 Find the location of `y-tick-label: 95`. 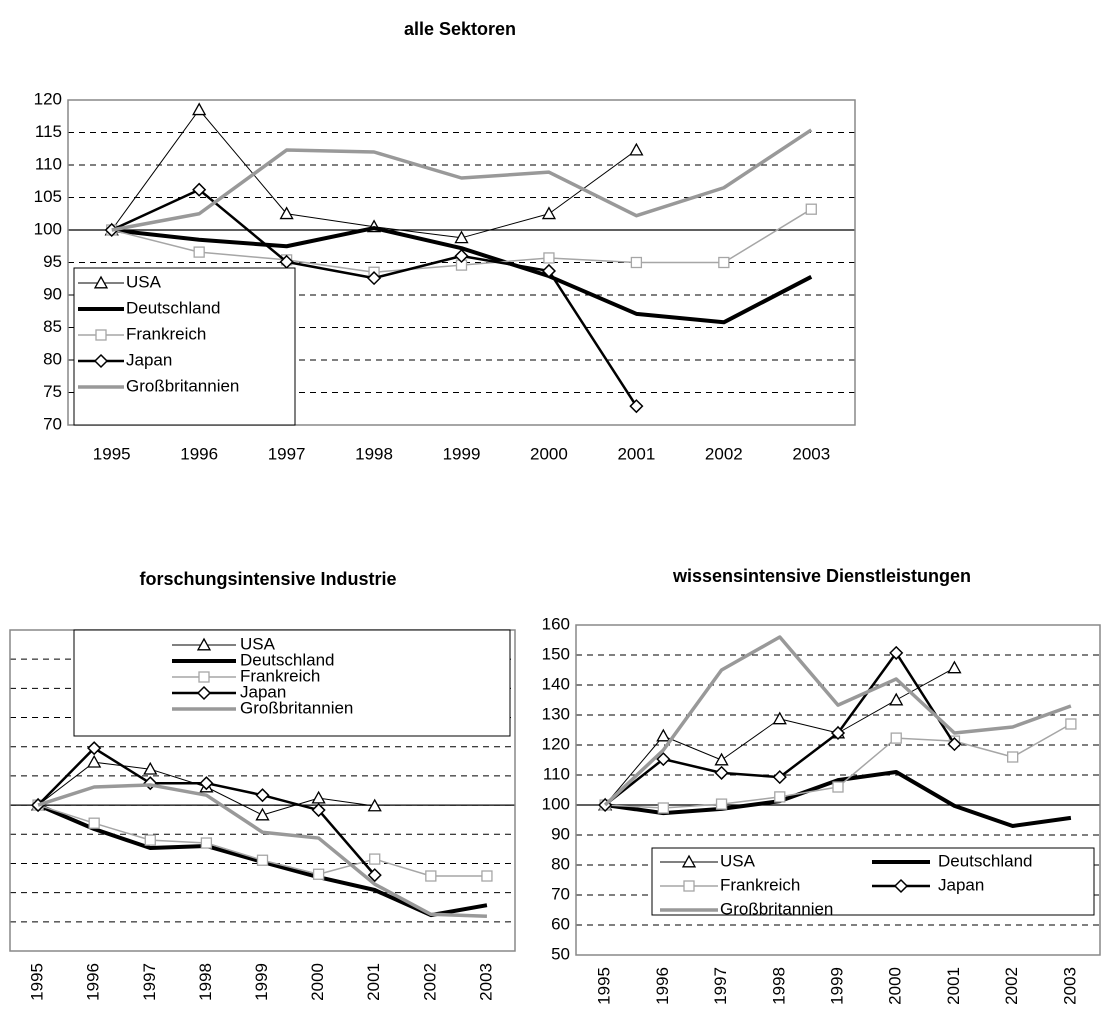

y-tick-label: 95 is located at coordinates (52, 261).